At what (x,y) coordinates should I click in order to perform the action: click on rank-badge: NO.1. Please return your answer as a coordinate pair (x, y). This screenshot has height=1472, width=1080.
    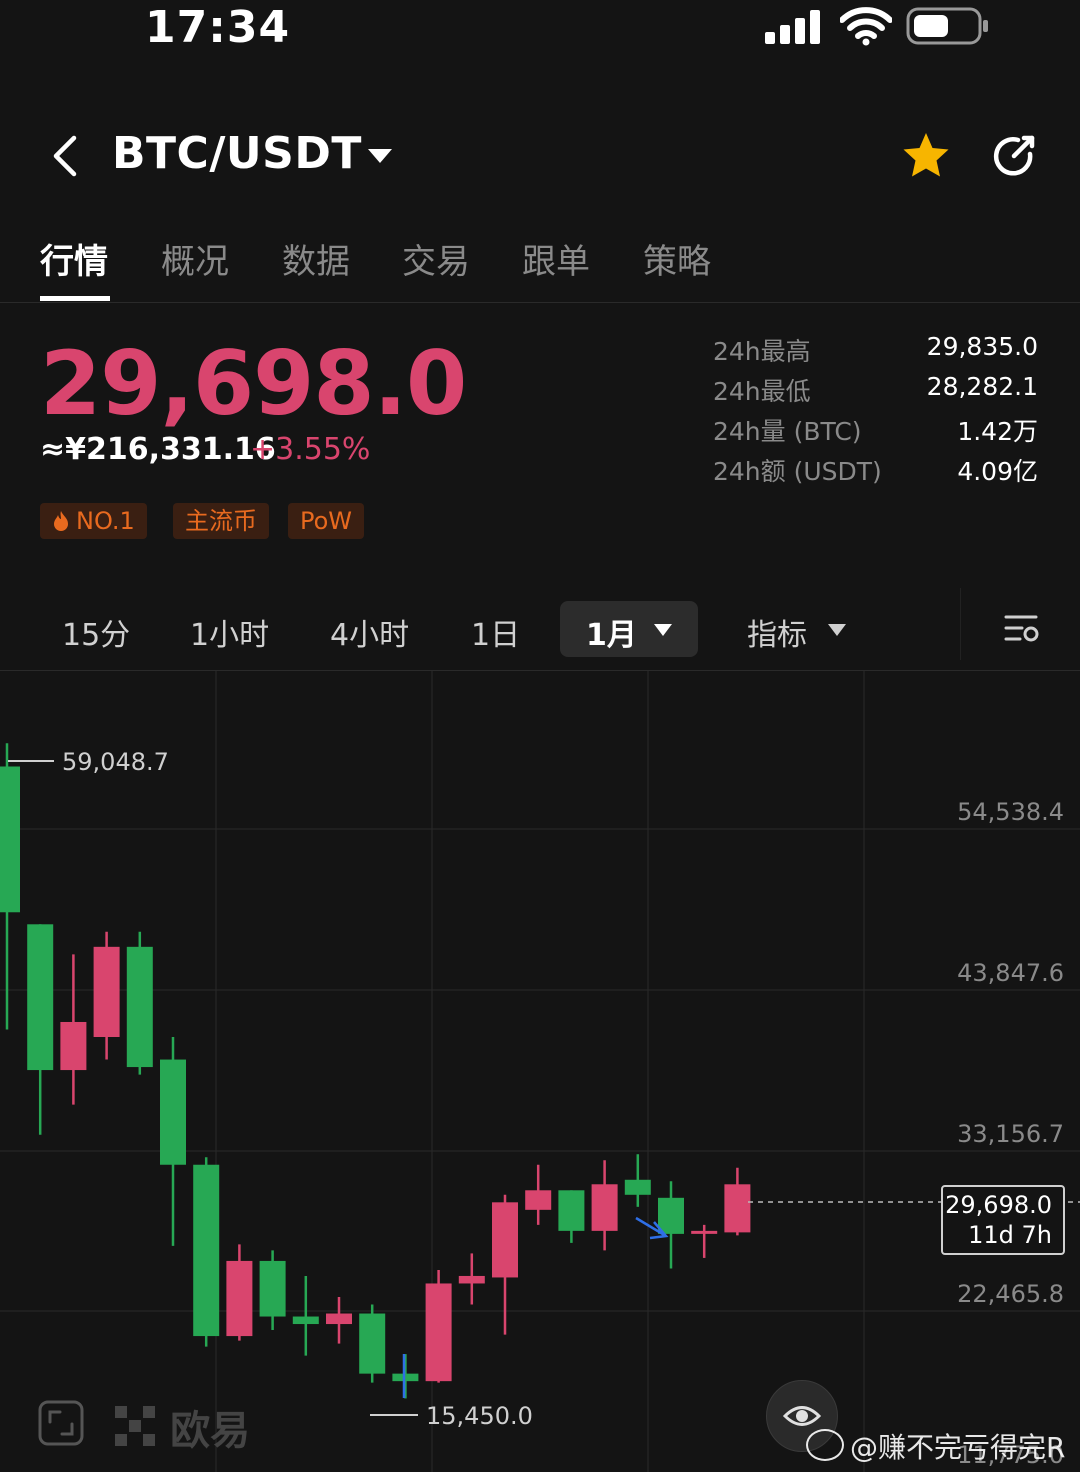
    Looking at the image, I should click on (93, 521).